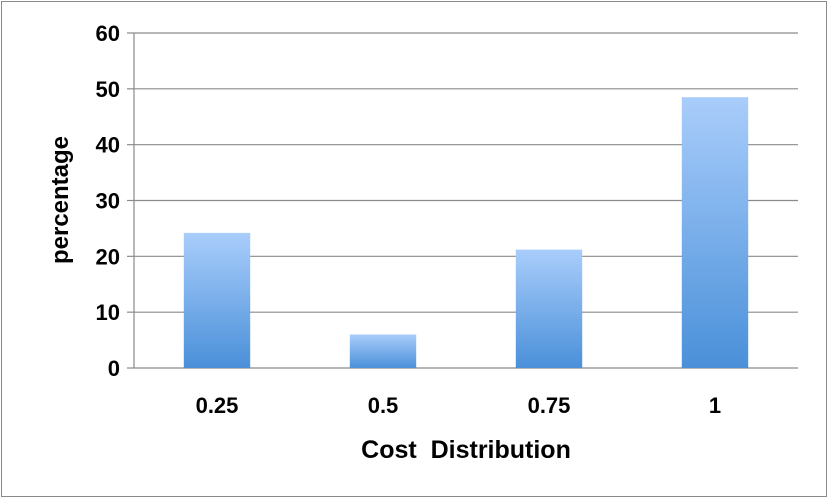  Describe the element at coordinates (549, 405) in the screenshot. I see `x-tick-label: 0.75` at that location.